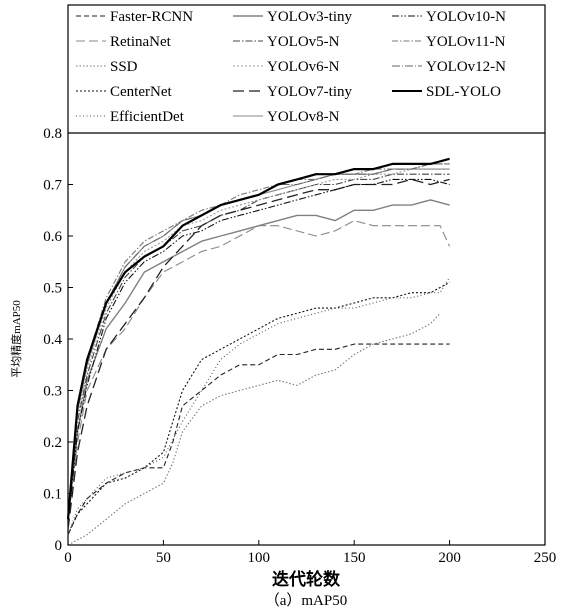 Image resolution: width=569 pixels, height=613 pixels. What do you see at coordinates (16, 339) in the screenshot?
I see `y-axis-title: 平均精度mAP50` at bounding box center [16, 339].